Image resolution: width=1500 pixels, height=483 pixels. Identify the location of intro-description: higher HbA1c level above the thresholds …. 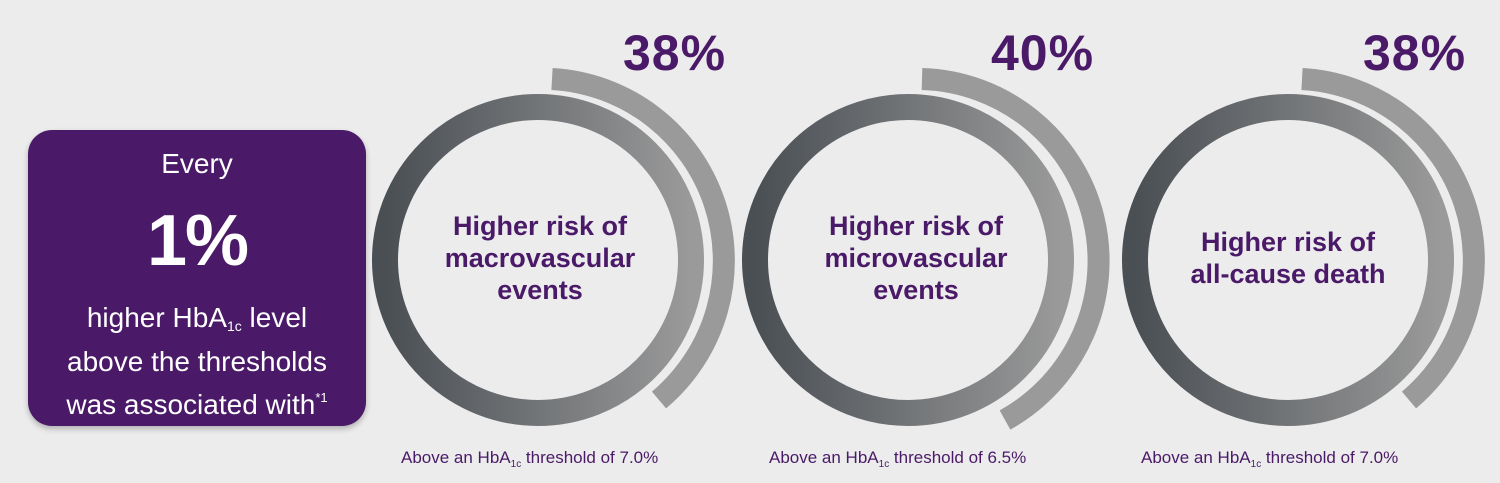
(197, 361).